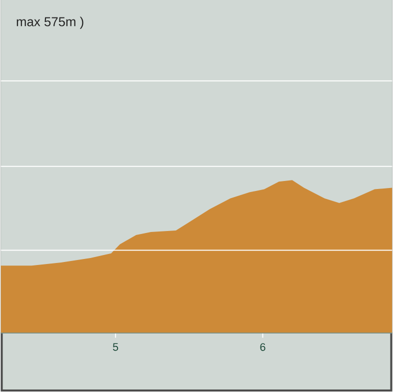 Image resolution: width=393 pixels, height=392 pixels. Describe the element at coordinates (50, 23) in the screenshot. I see `chart-title: max 575m )` at that location.